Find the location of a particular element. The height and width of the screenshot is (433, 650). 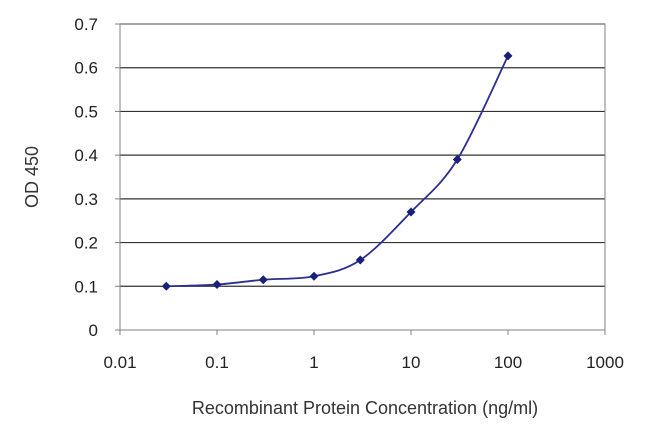

y-tick-label: 0 is located at coordinates (93, 330).